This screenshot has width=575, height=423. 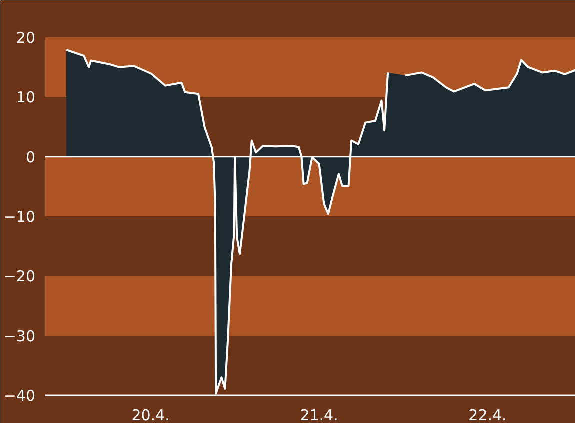 What do you see at coordinates (151, 414) in the screenshot?
I see `x-tick-label: 20.4.` at bounding box center [151, 414].